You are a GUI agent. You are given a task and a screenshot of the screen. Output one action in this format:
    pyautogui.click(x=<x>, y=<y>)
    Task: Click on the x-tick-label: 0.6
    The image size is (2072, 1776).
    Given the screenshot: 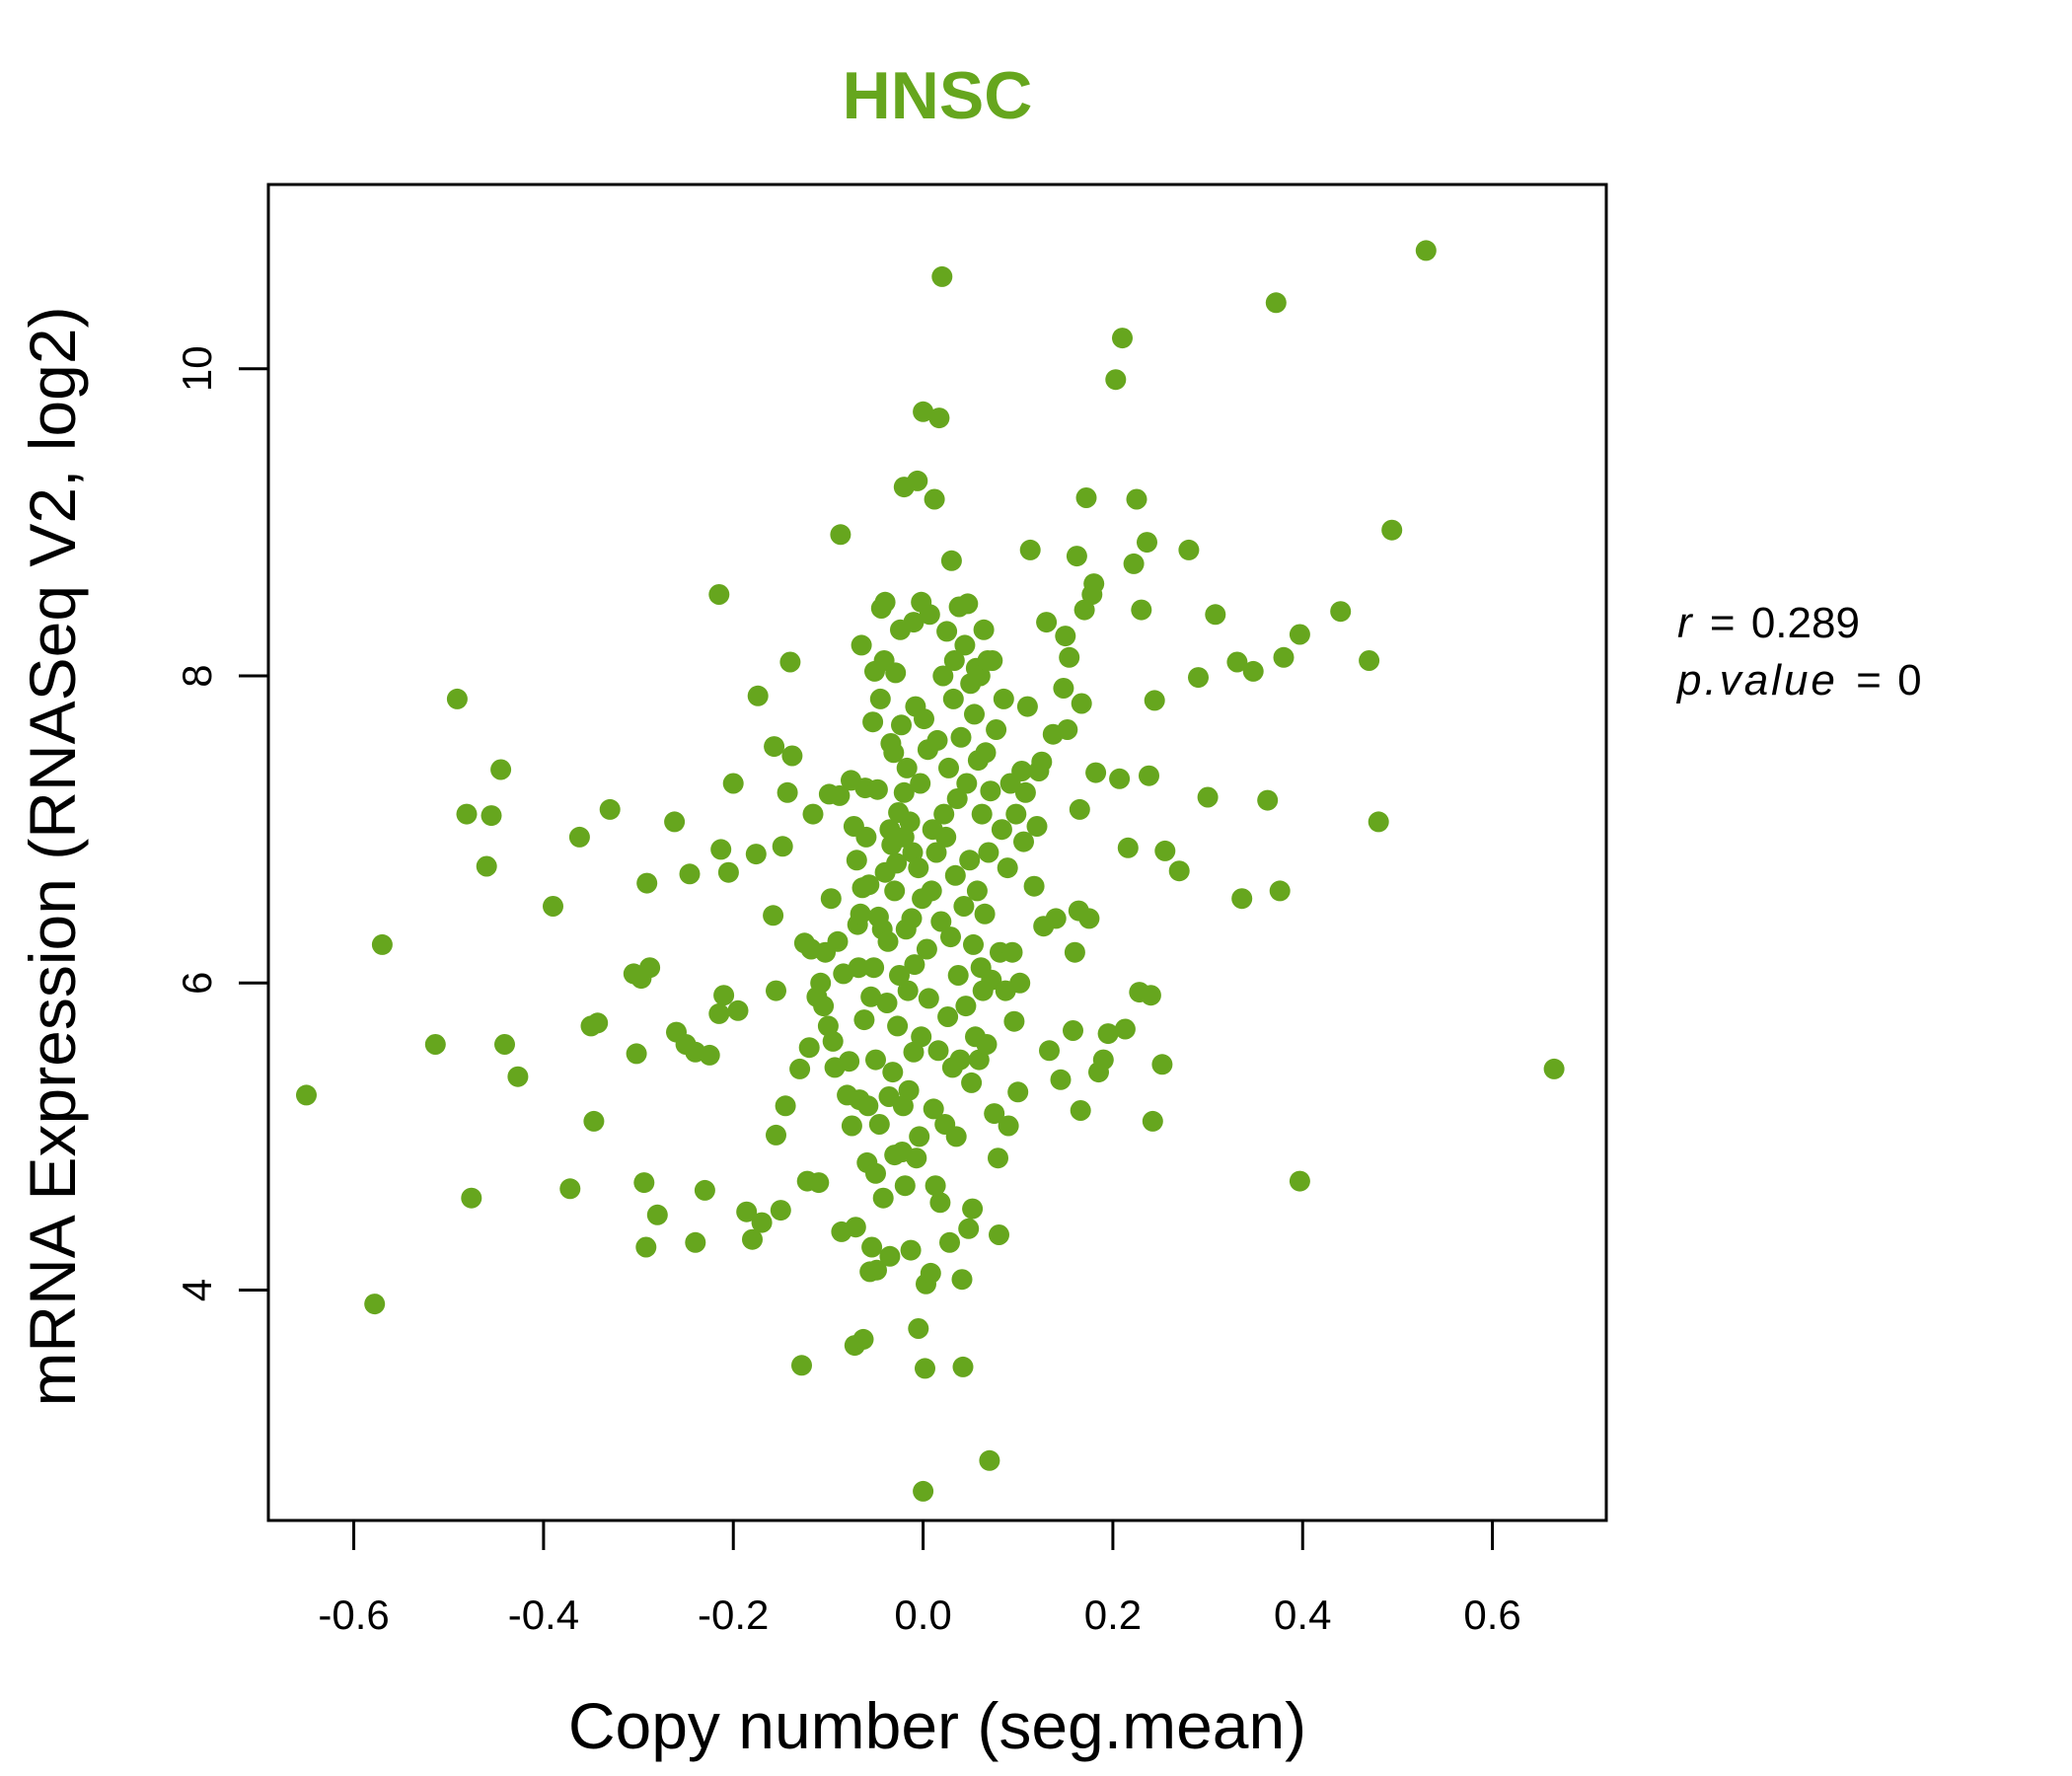 What is the action you would take?
    pyautogui.click(x=1491, y=1615)
    